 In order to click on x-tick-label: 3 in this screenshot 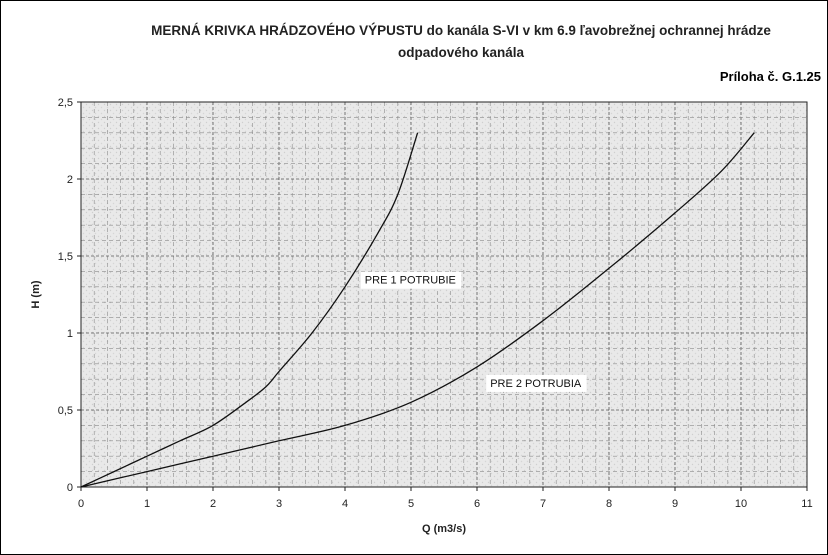, I will do `click(279, 504)`.